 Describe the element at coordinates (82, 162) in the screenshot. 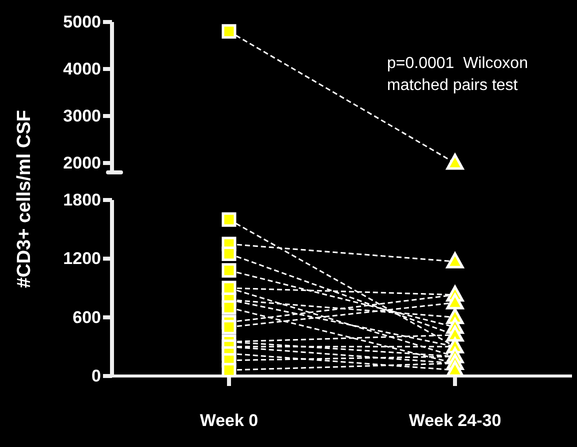

I see `y-tick-label: 2000` at that location.